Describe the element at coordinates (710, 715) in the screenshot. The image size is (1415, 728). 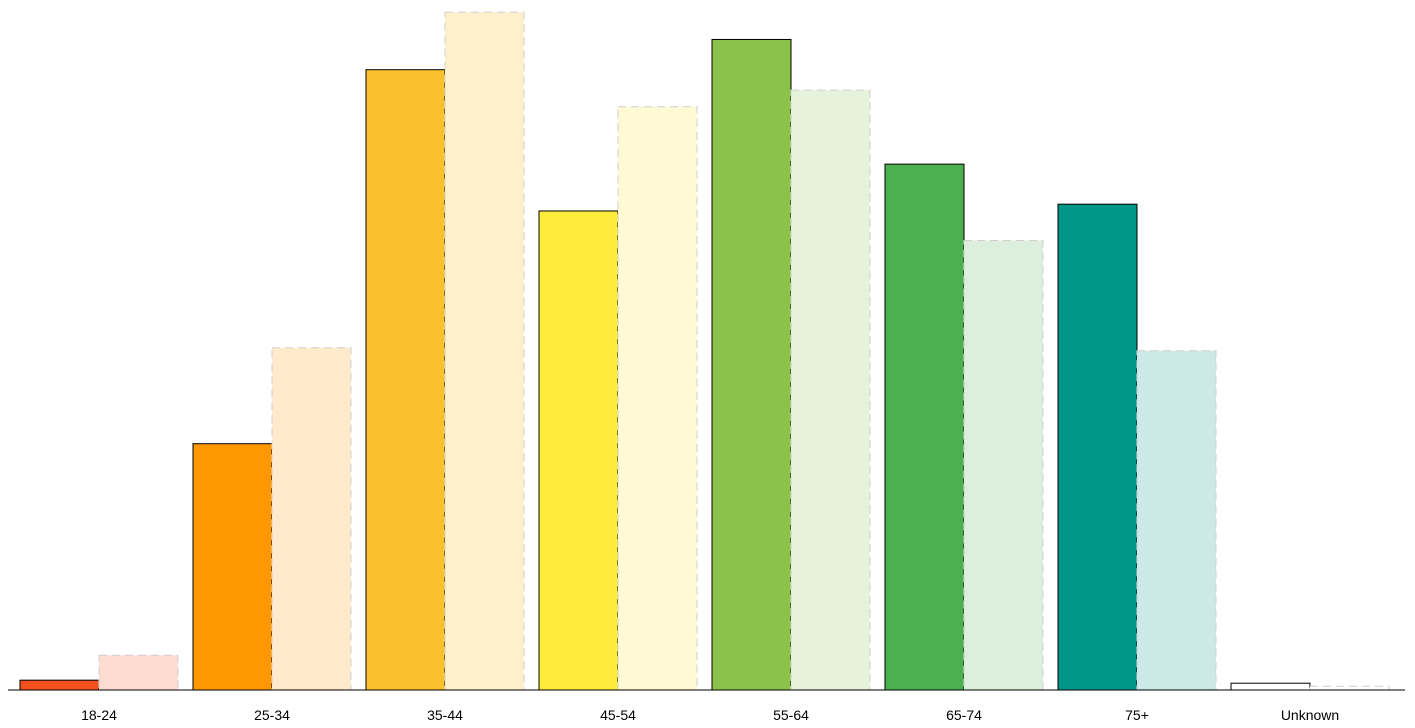
I see `x-tick-labels: 18-24 25-34 35-44 45-54 55-64 65-74 75+ Unknown` at that location.